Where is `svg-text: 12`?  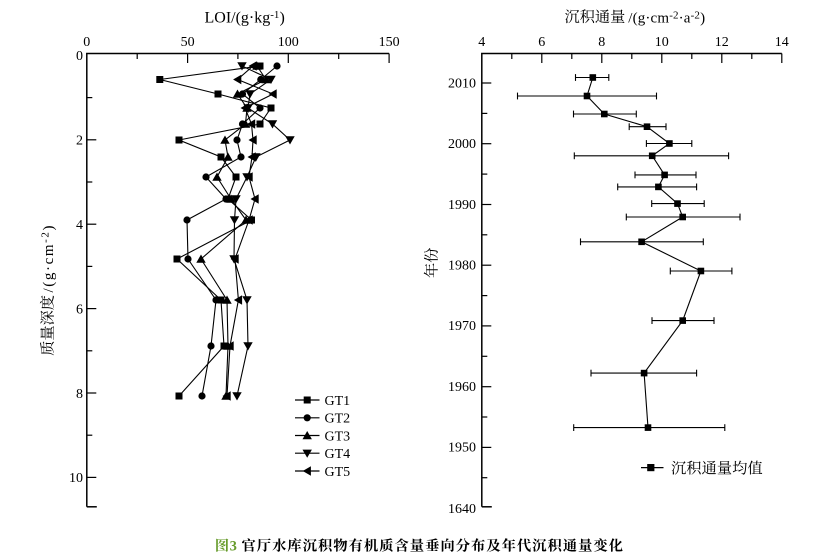 svg-text: 12 is located at coordinates (722, 42).